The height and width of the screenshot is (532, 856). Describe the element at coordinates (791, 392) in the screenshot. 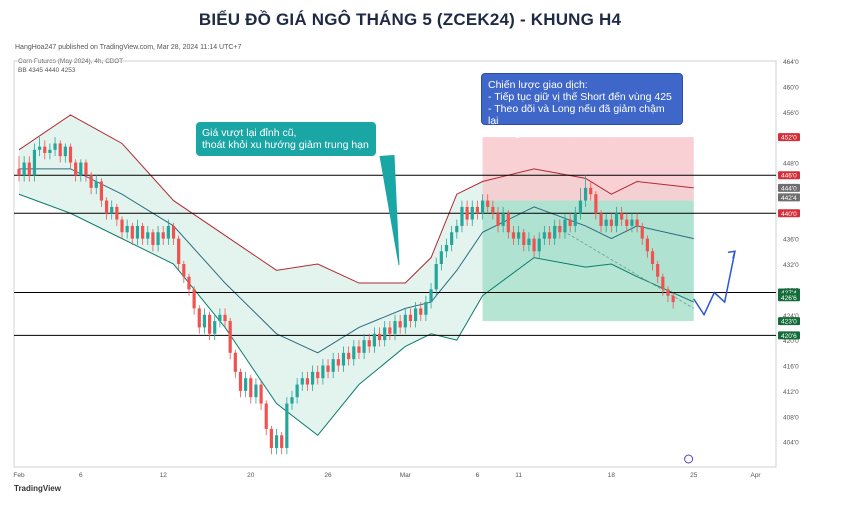

I see `y-tick-label: 412'0` at that location.